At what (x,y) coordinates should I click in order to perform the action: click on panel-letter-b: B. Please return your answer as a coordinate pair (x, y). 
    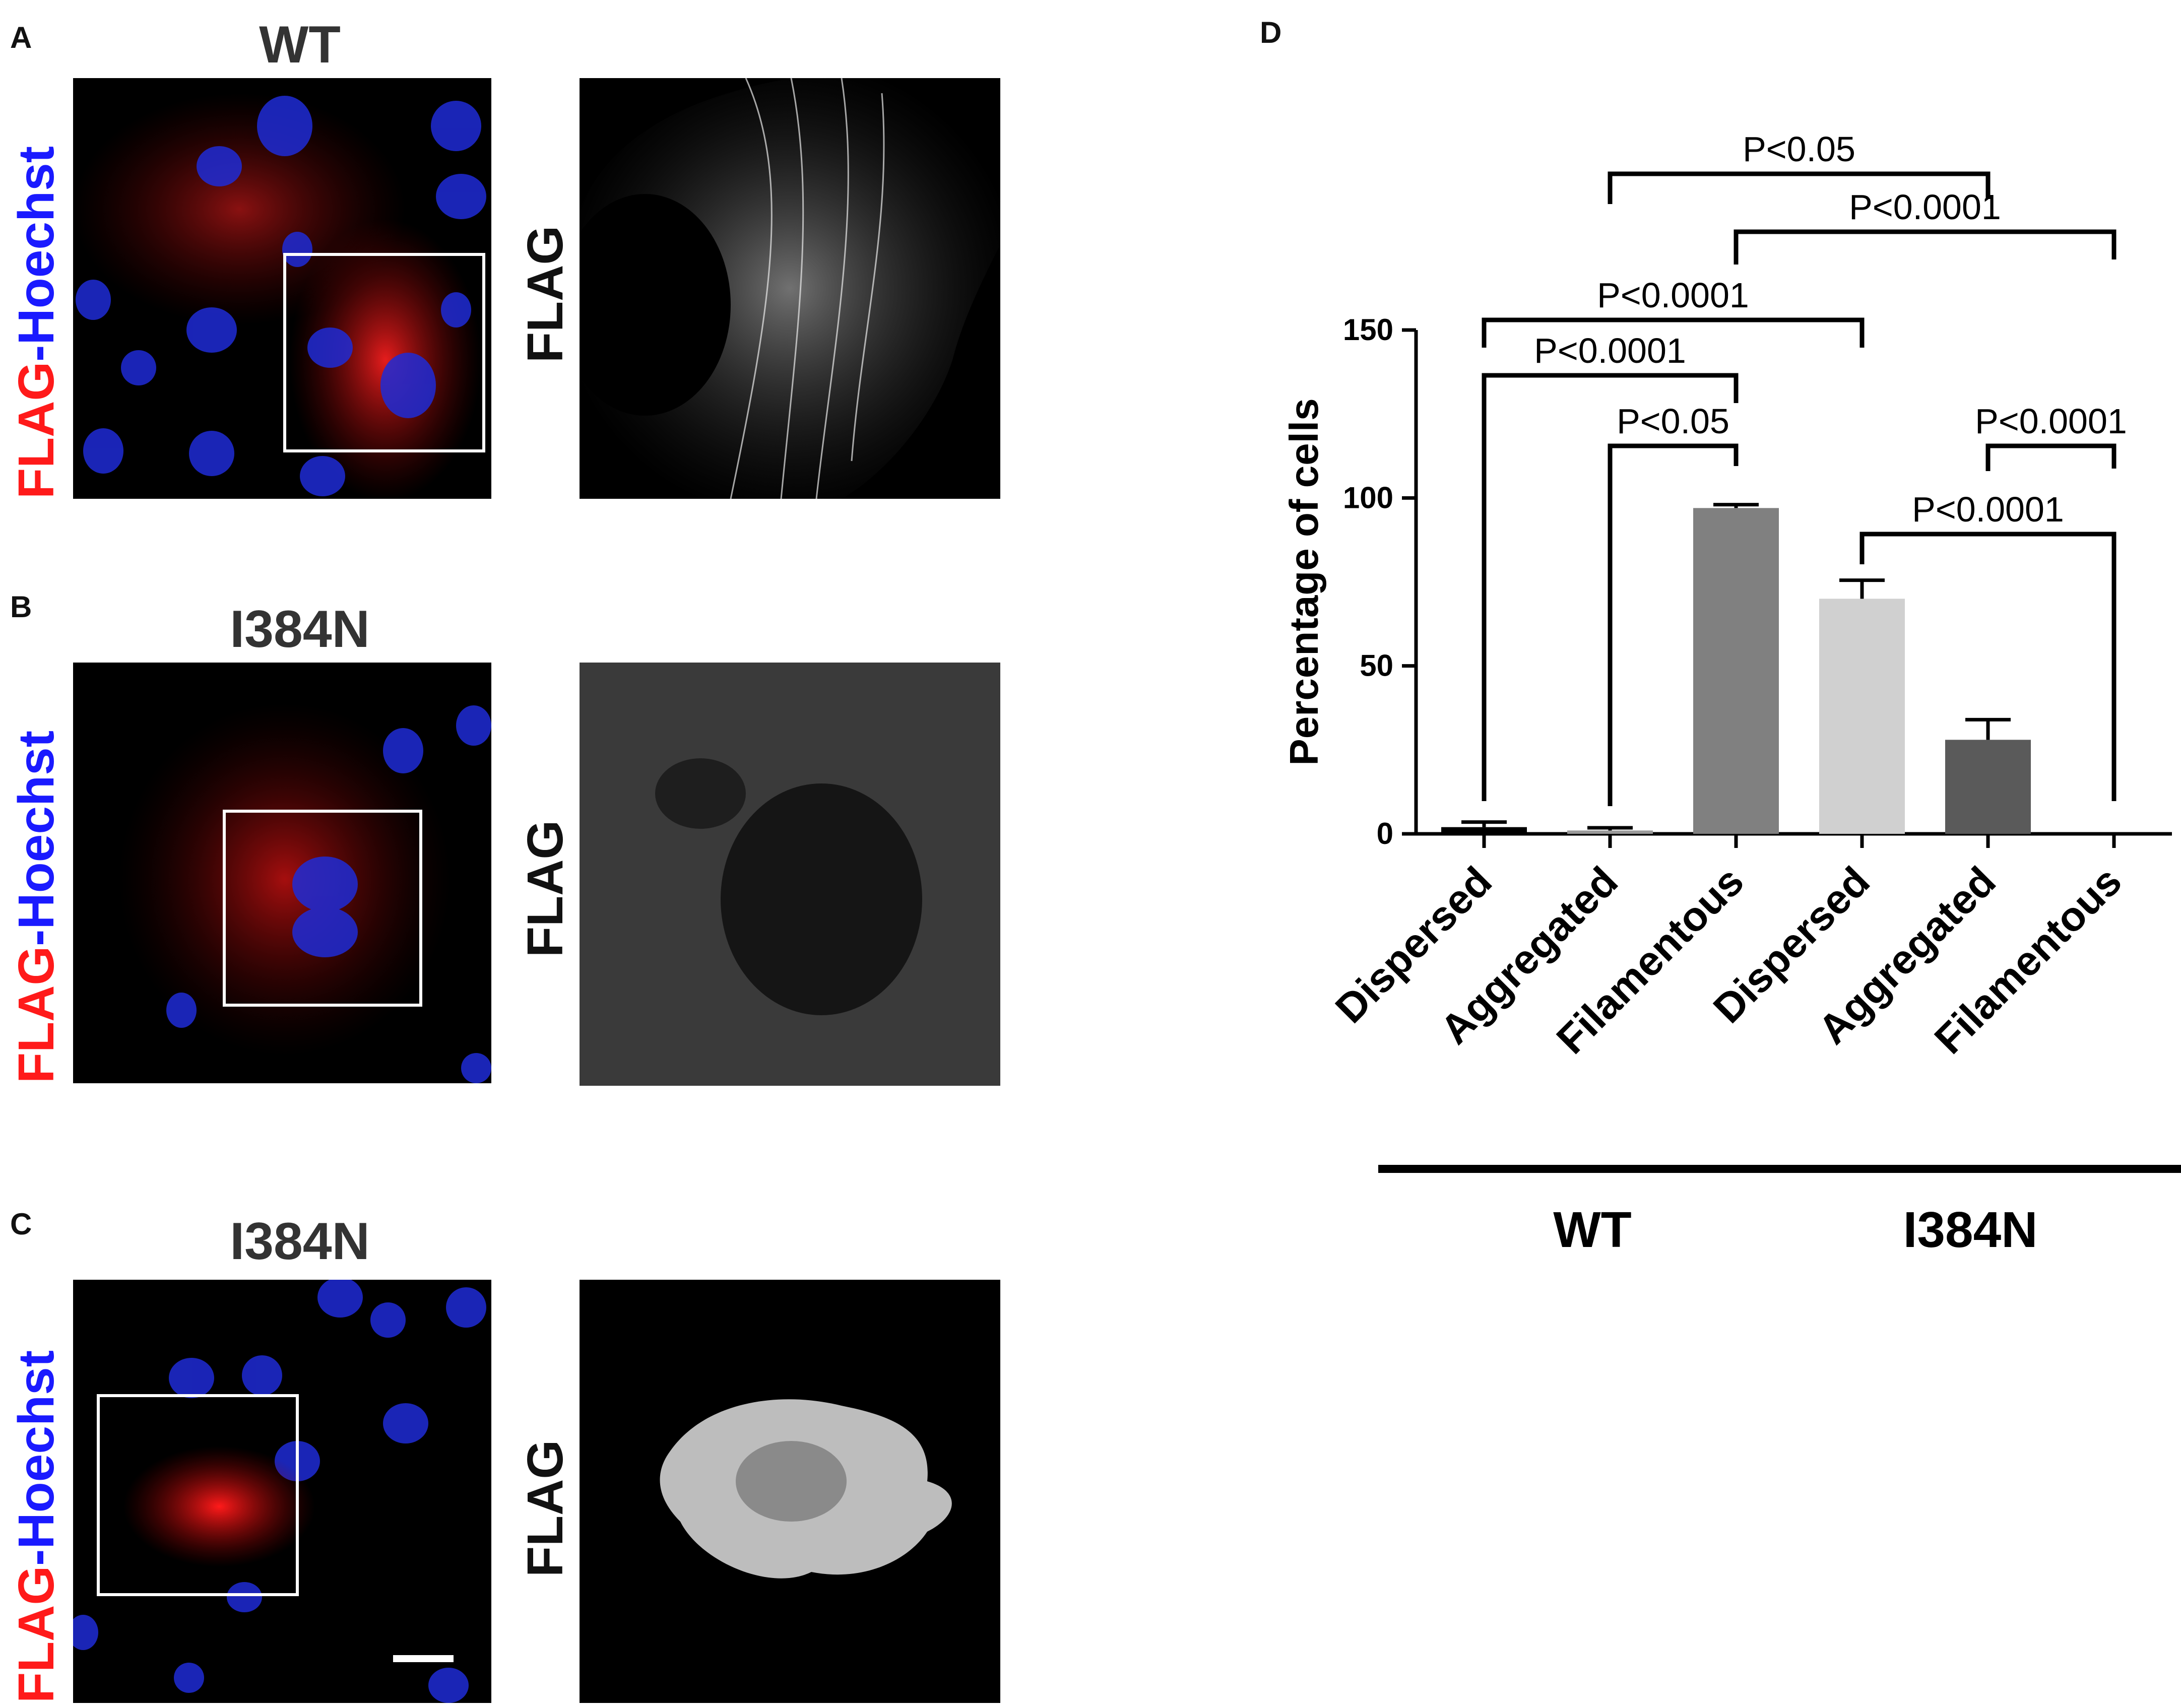
    Looking at the image, I should click on (21, 607).